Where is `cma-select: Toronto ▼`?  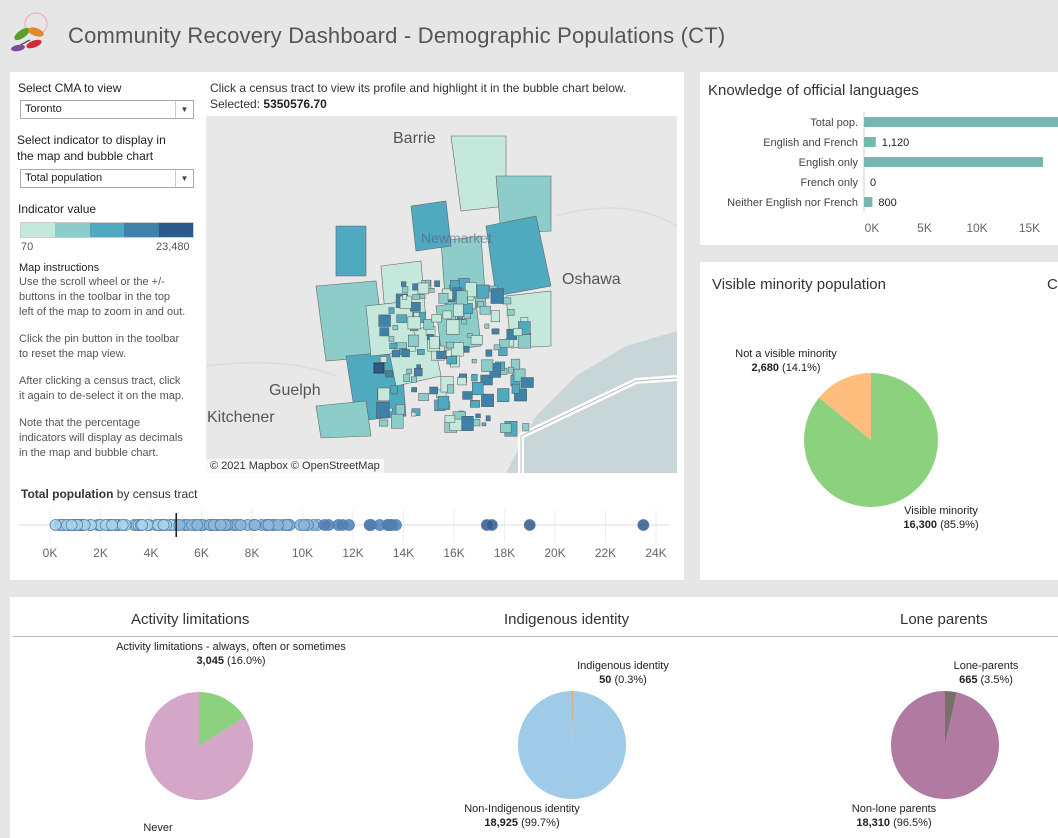
cma-select: Toronto ▼ is located at coordinates (107, 109).